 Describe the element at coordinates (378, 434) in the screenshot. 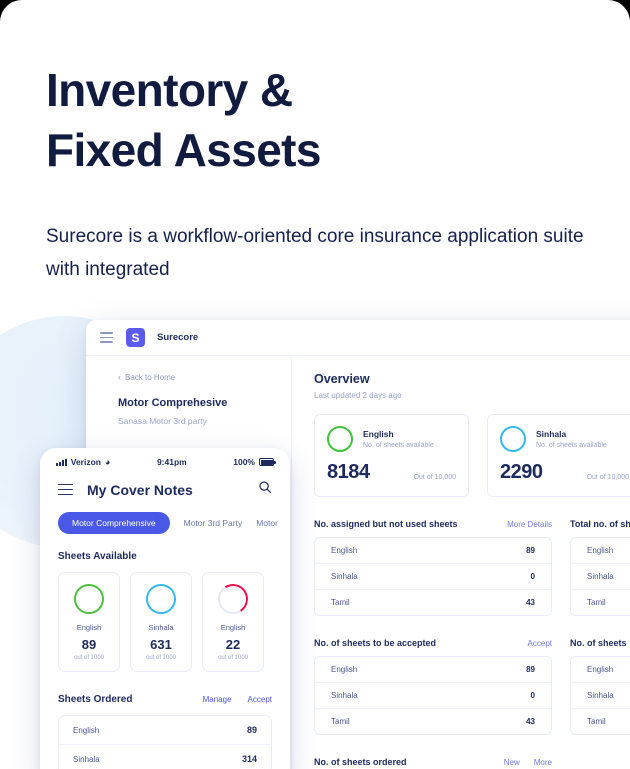

I see `overview-card-language: English` at that location.